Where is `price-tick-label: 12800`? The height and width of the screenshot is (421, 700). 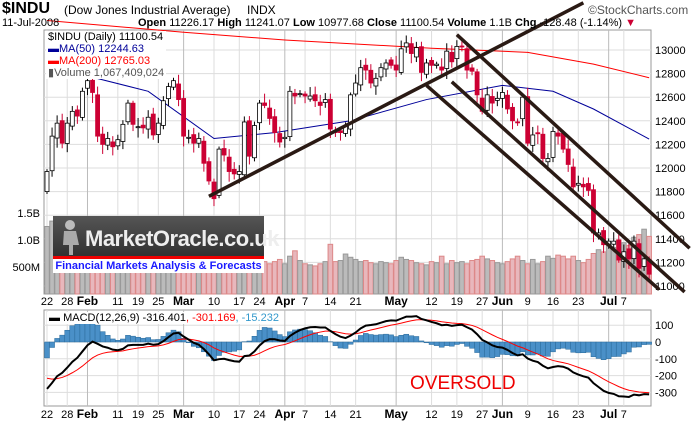 price-tick-label: 12800 is located at coordinates (670, 75).